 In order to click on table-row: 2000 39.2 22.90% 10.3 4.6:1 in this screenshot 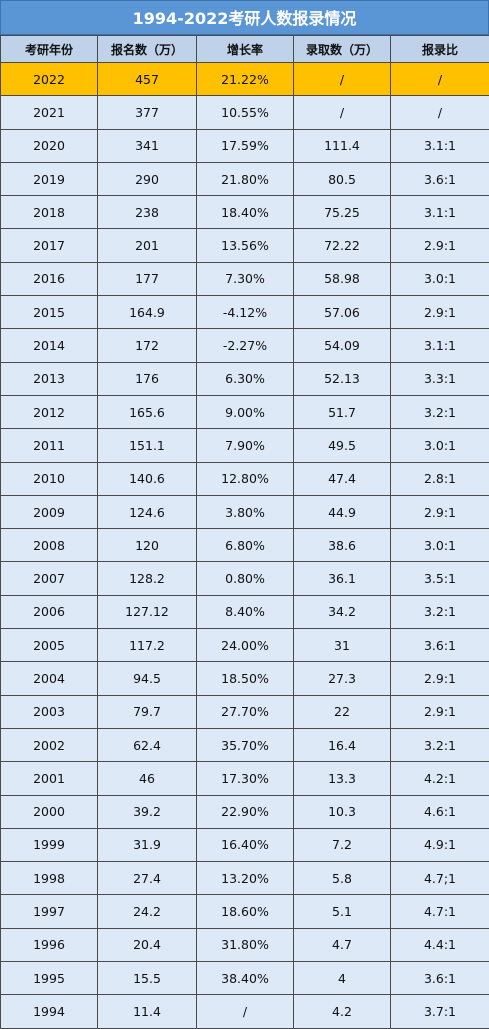, I will do `click(244, 811)`.